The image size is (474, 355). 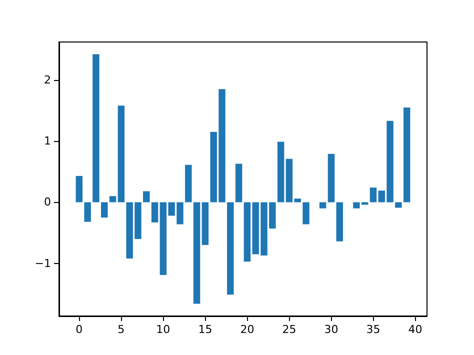 What do you see at coordinates (163, 329) in the screenshot?
I see `x-tick-label: 10` at bounding box center [163, 329].